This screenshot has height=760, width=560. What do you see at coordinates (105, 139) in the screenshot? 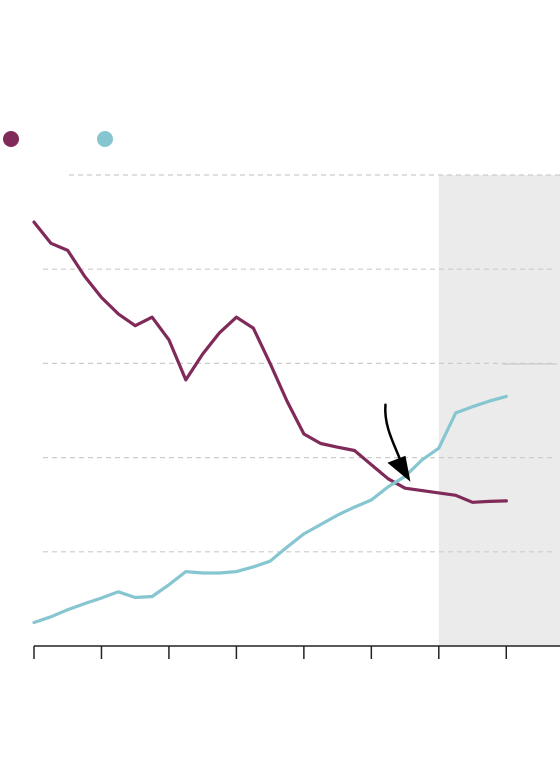
I see `legend-marker-series-b` at bounding box center [105, 139].